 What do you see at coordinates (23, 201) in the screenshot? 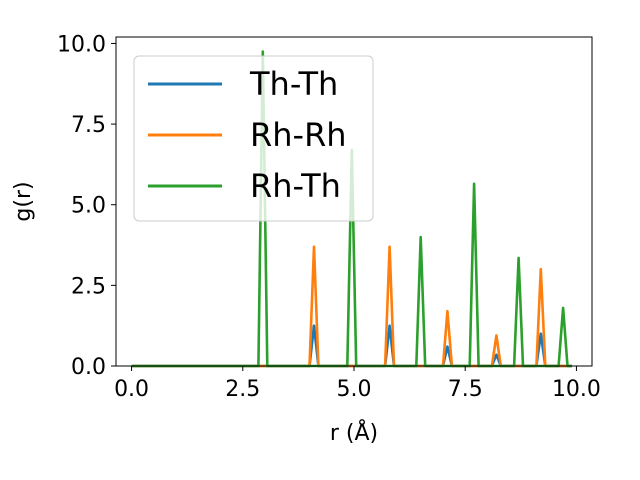
I see `y-axis-label: g(r)` at bounding box center [23, 201].